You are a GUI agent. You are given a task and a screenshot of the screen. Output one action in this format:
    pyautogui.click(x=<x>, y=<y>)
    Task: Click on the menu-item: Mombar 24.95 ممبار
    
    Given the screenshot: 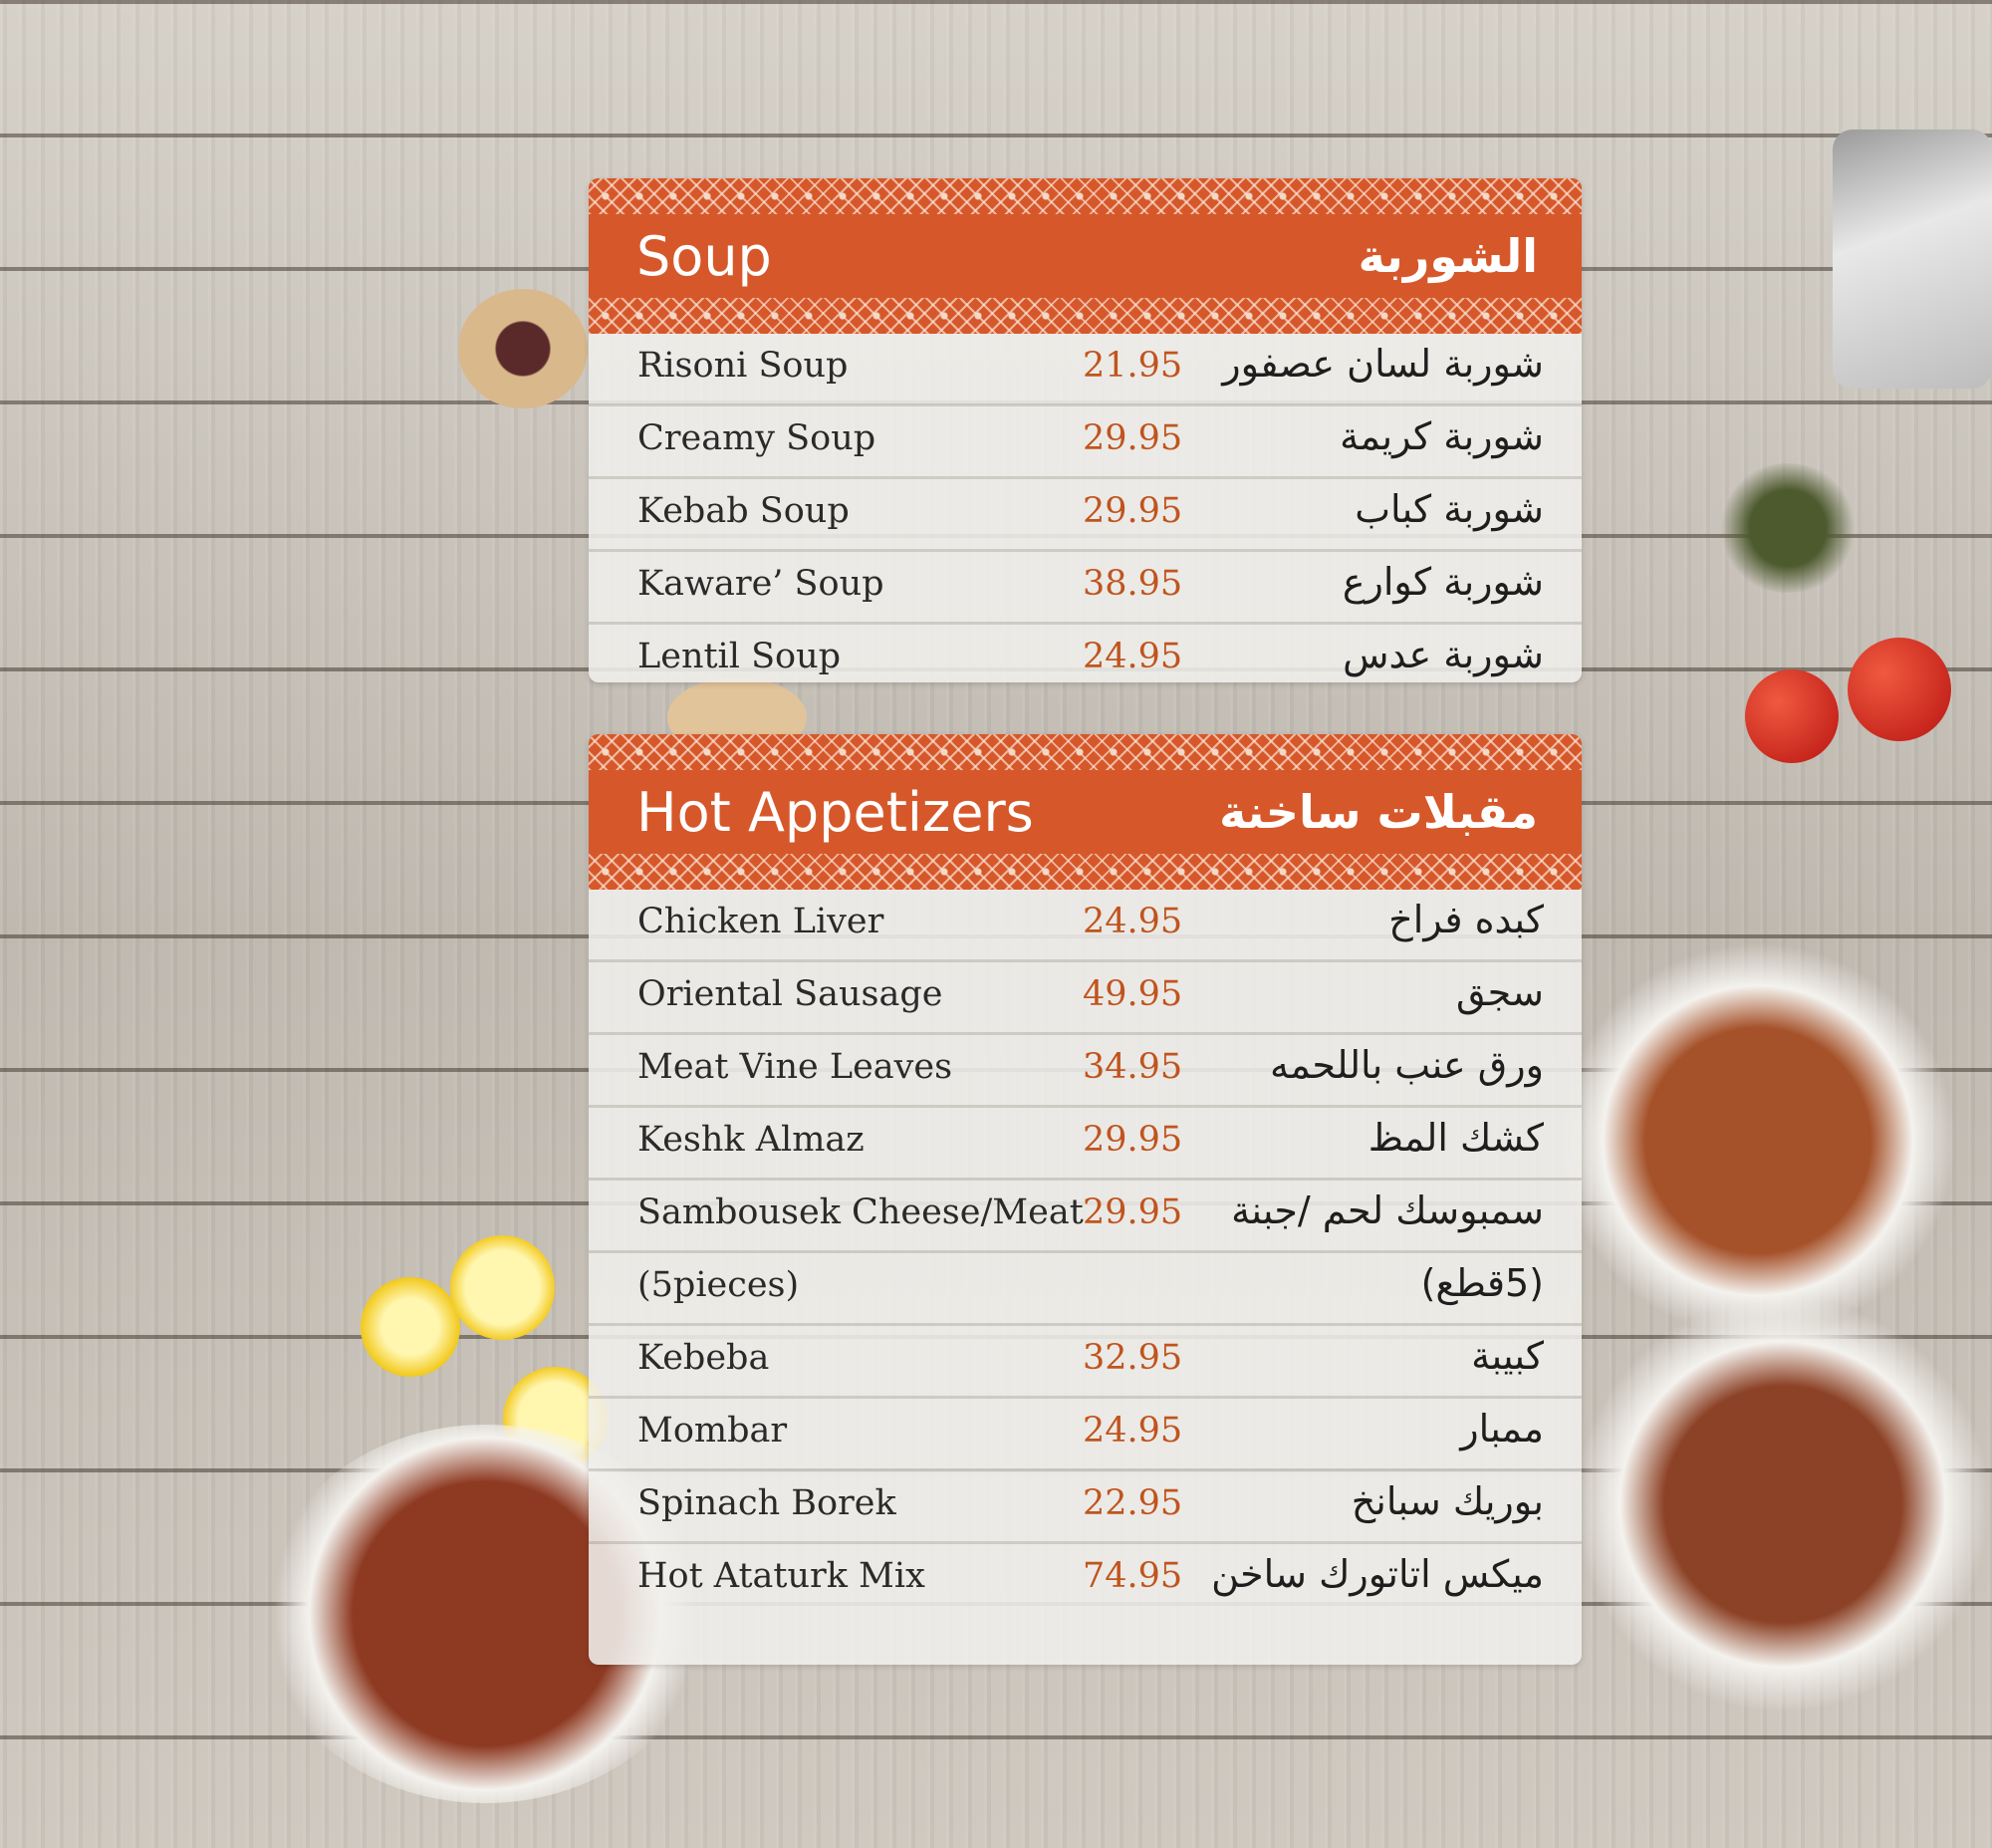 What is the action you would take?
    pyautogui.click(x=1086, y=1435)
    